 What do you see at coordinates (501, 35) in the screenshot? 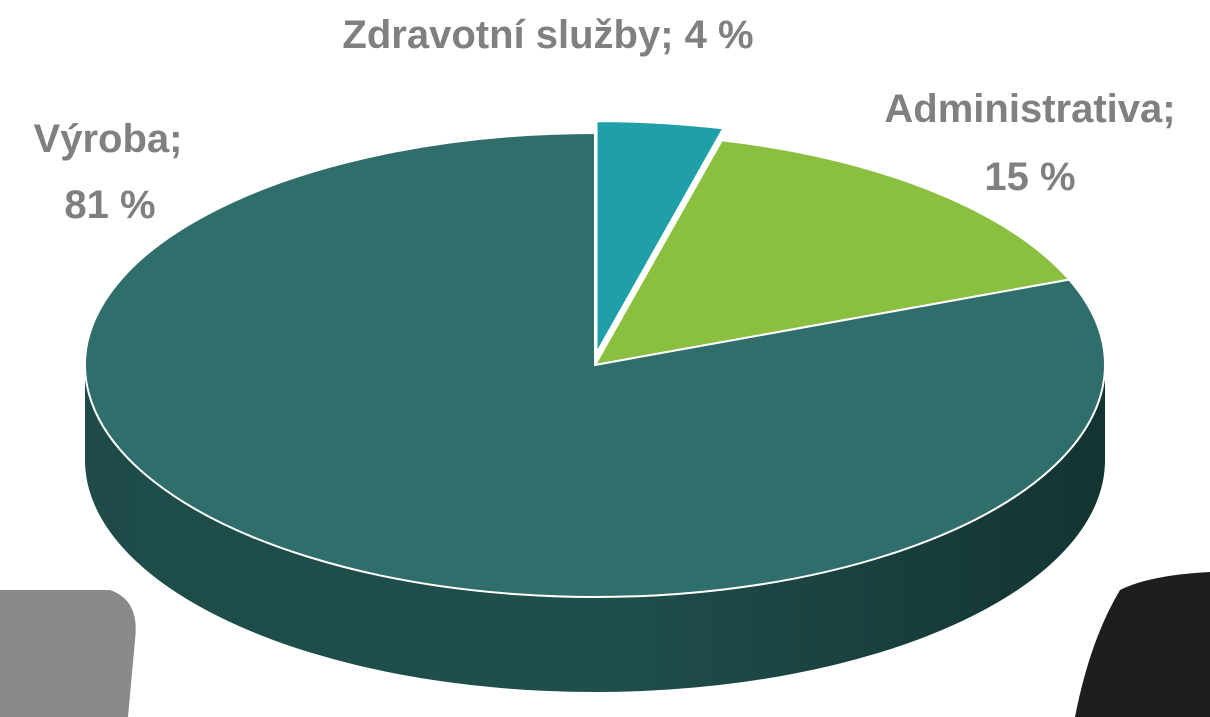
I see `label-category: Zdravotní služby` at bounding box center [501, 35].